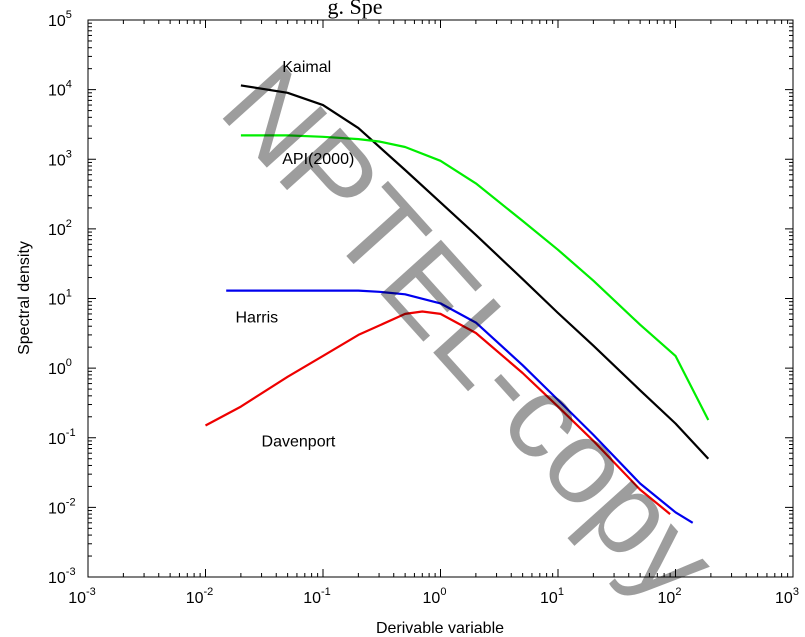 This screenshot has width=805, height=637. What do you see at coordinates (299, 441) in the screenshot?
I see `series-label-davenport: Davenport` at bounding box center [299, 441].